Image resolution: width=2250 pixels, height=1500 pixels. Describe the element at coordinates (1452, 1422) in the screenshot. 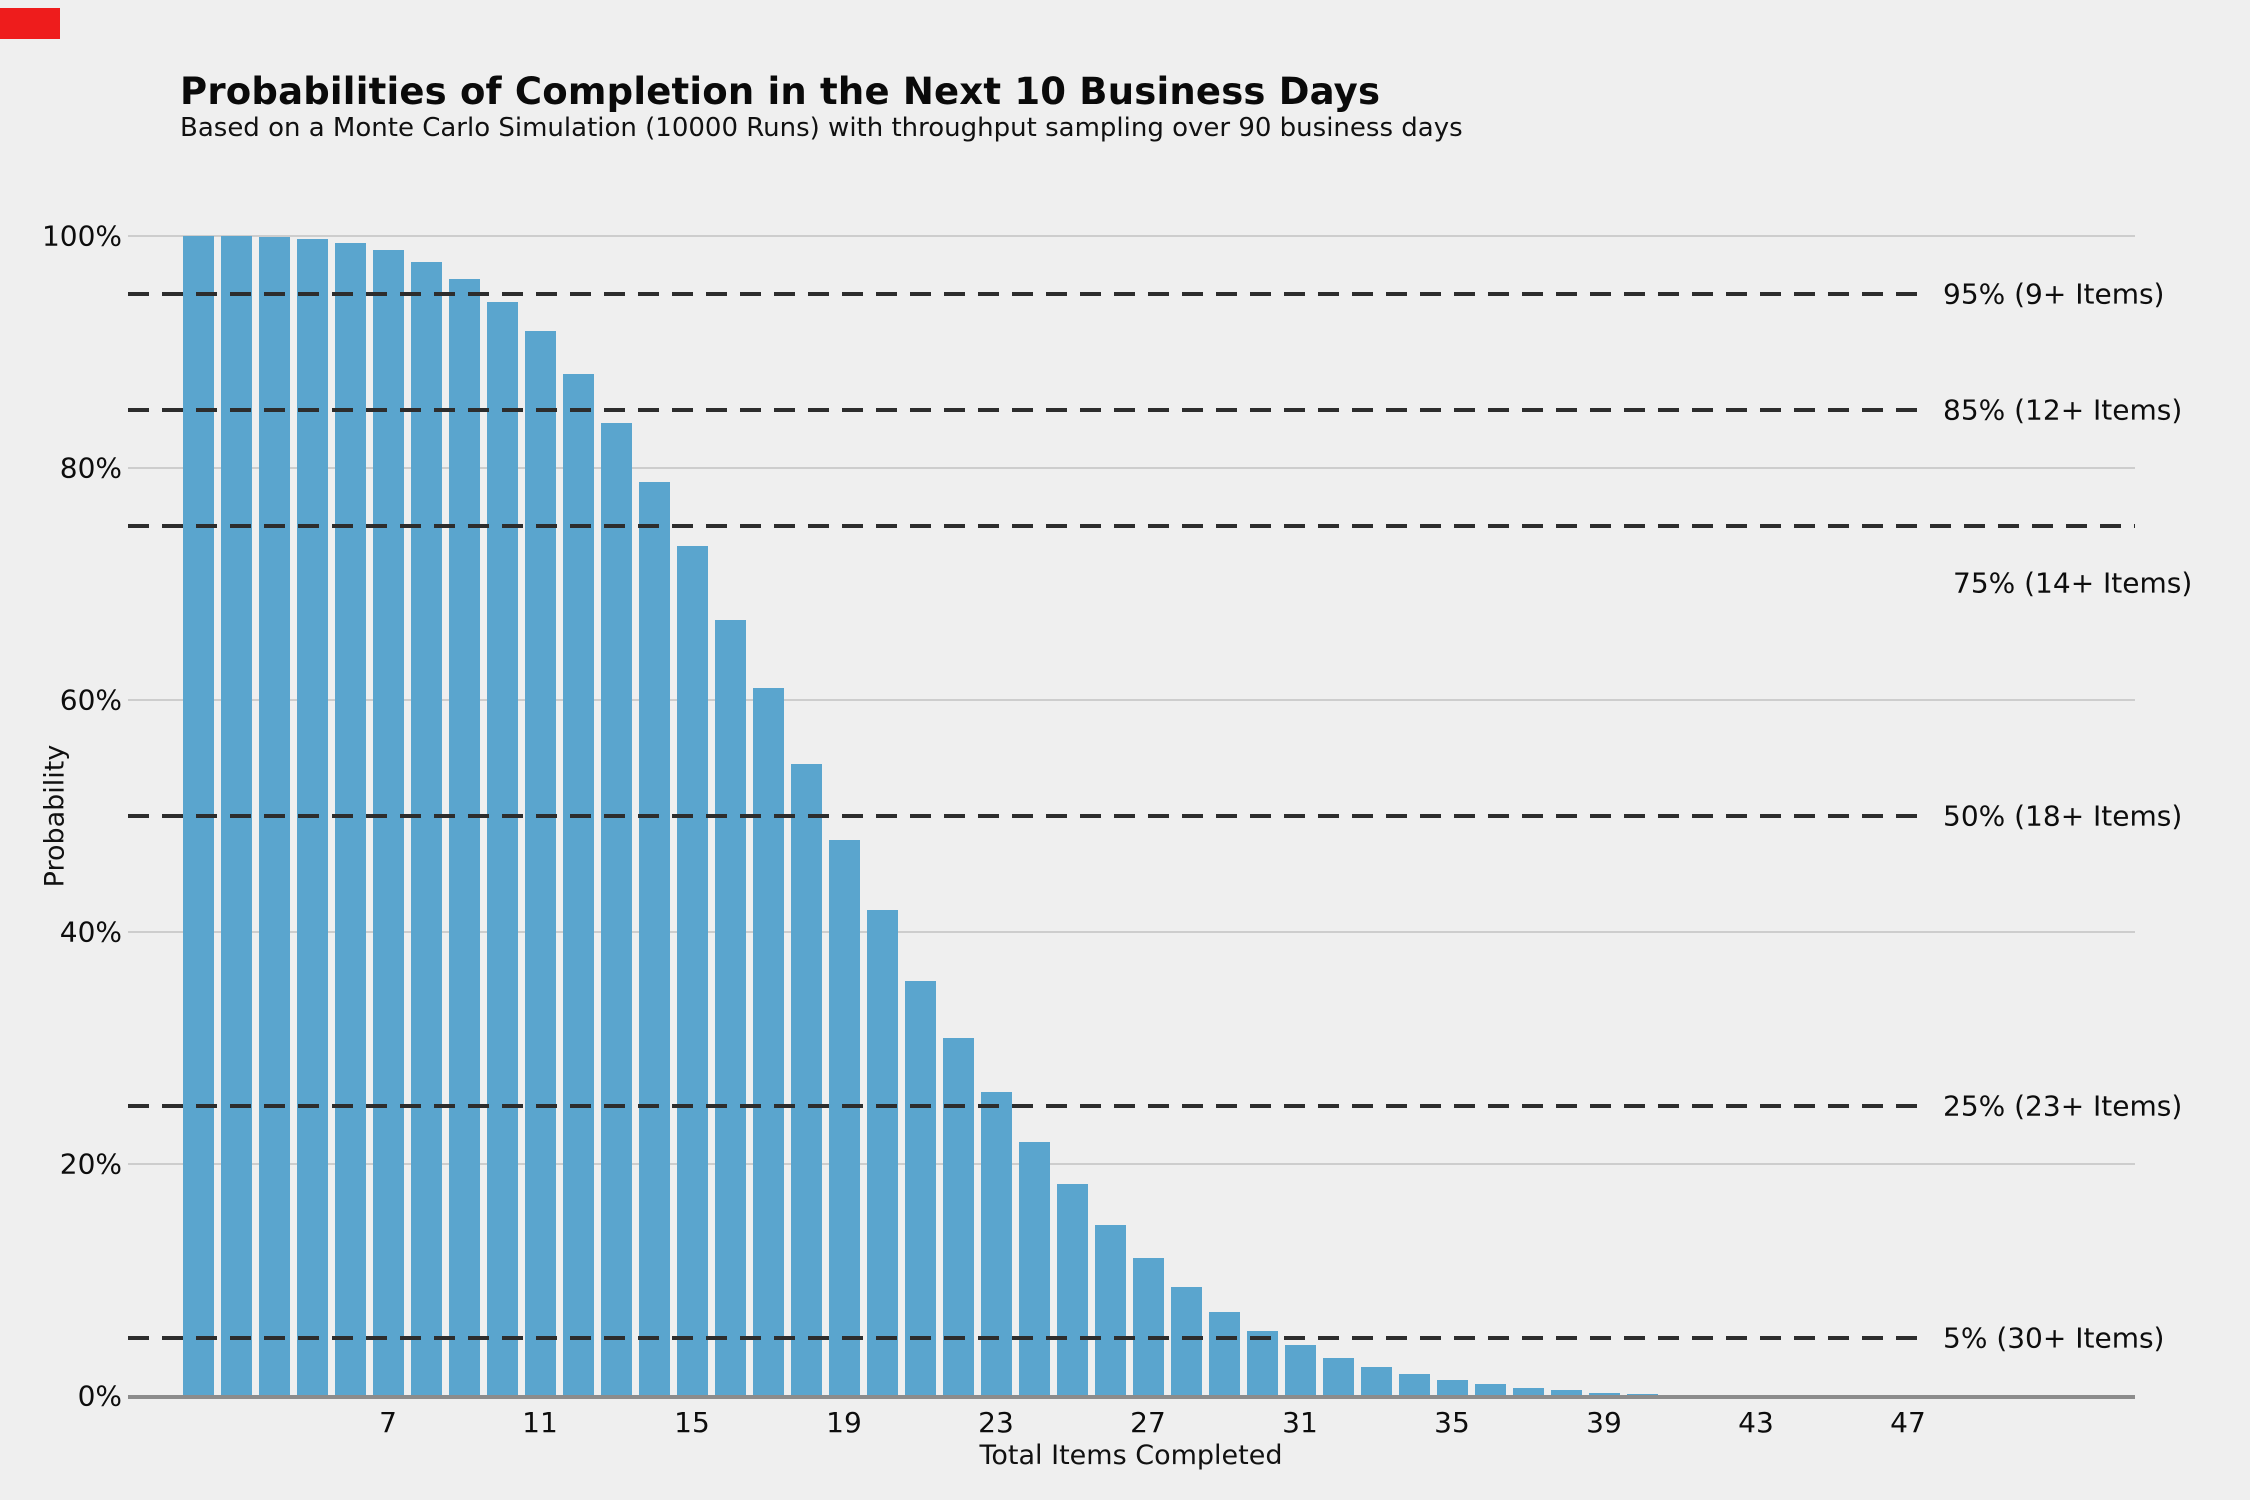

I see `x-tick-label: 35` at that location.